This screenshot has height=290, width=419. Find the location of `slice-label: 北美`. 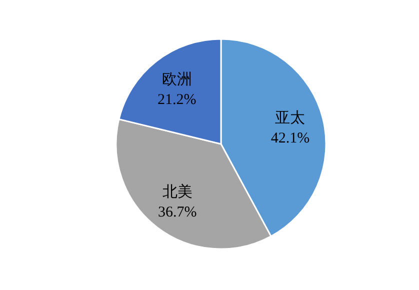

slice-label: 北美 is located at coordinates (177, 192).